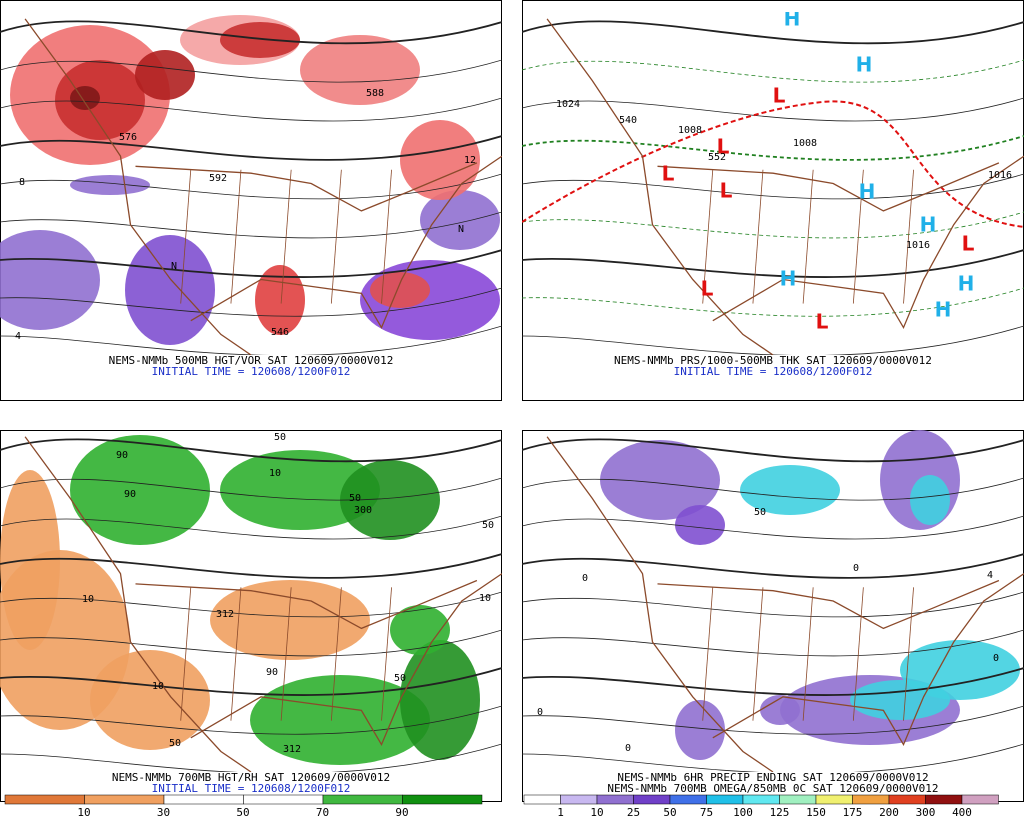  What do you see at coordinates (633, 812) in the screenshot?
I see `colorbar-label: 25` at bounding box center [633, 812].